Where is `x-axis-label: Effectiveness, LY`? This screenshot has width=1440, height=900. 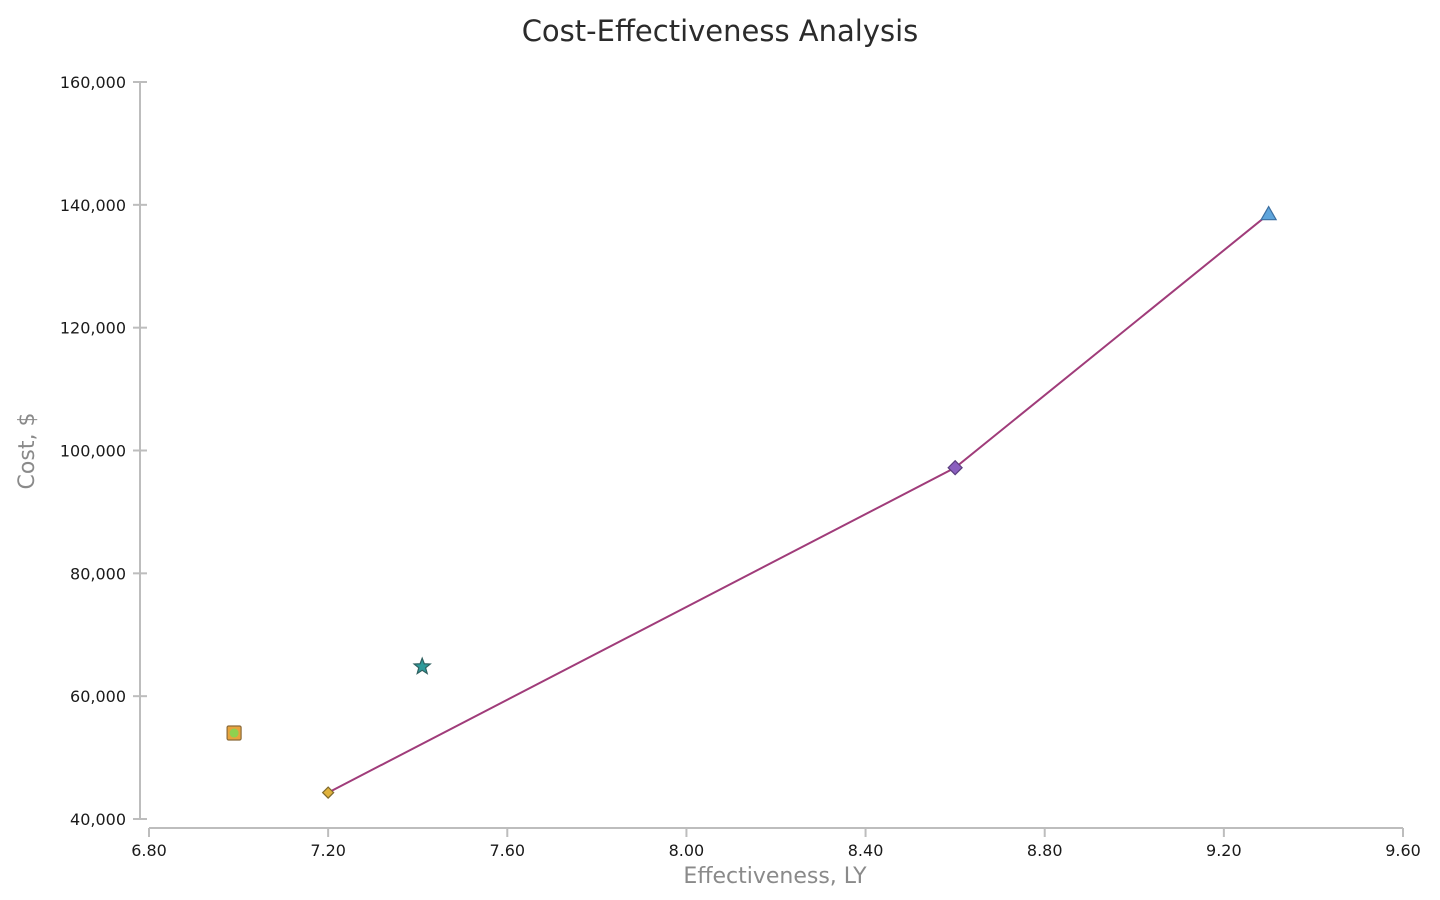
x-axis-label: Effectiveness, LY is located at coordinates (775, 876).